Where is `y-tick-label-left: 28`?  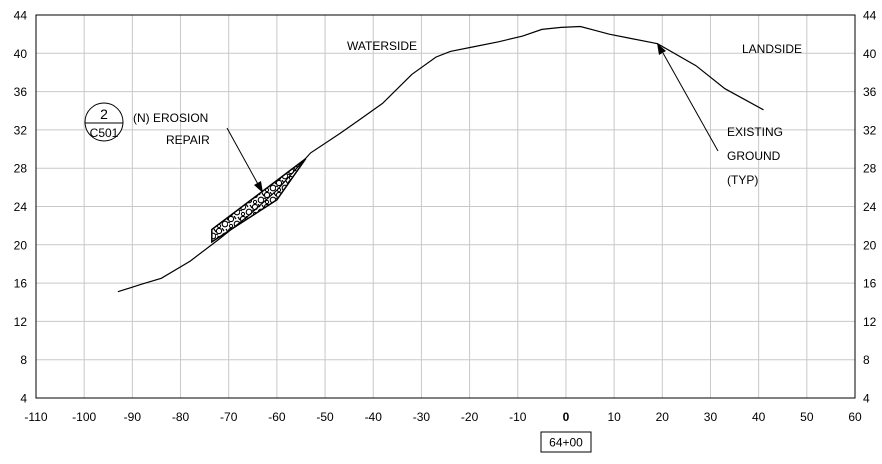 y-tick-label-left: 28 is located at coordinates (21, 169).